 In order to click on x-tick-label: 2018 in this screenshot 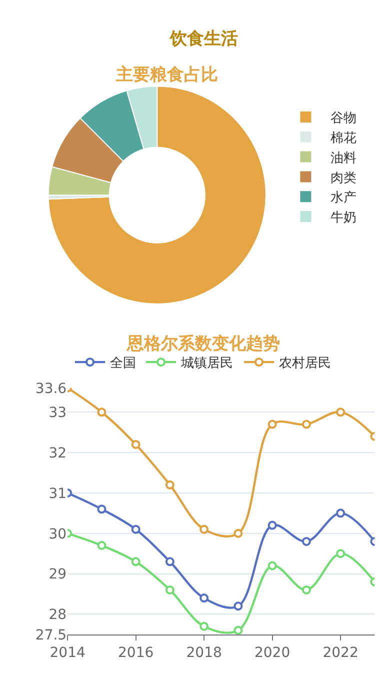, I will do `click(204, 653)`.